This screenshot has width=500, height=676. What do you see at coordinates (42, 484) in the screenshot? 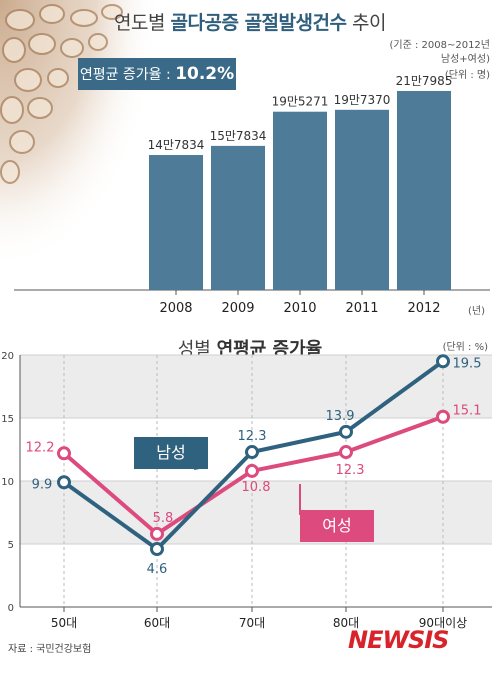
I see `data-value-label: 9.9` at bounding box center [42, 484].